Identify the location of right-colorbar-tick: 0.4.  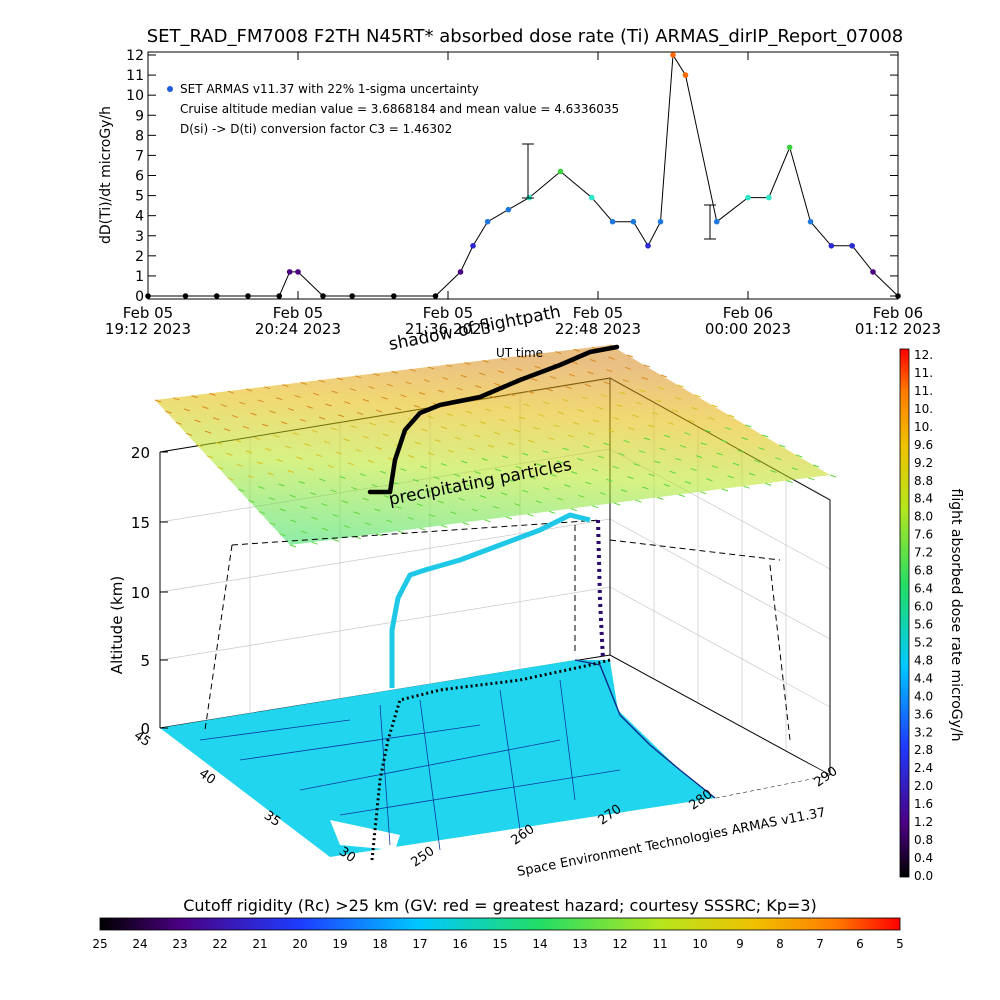
(923, 858).